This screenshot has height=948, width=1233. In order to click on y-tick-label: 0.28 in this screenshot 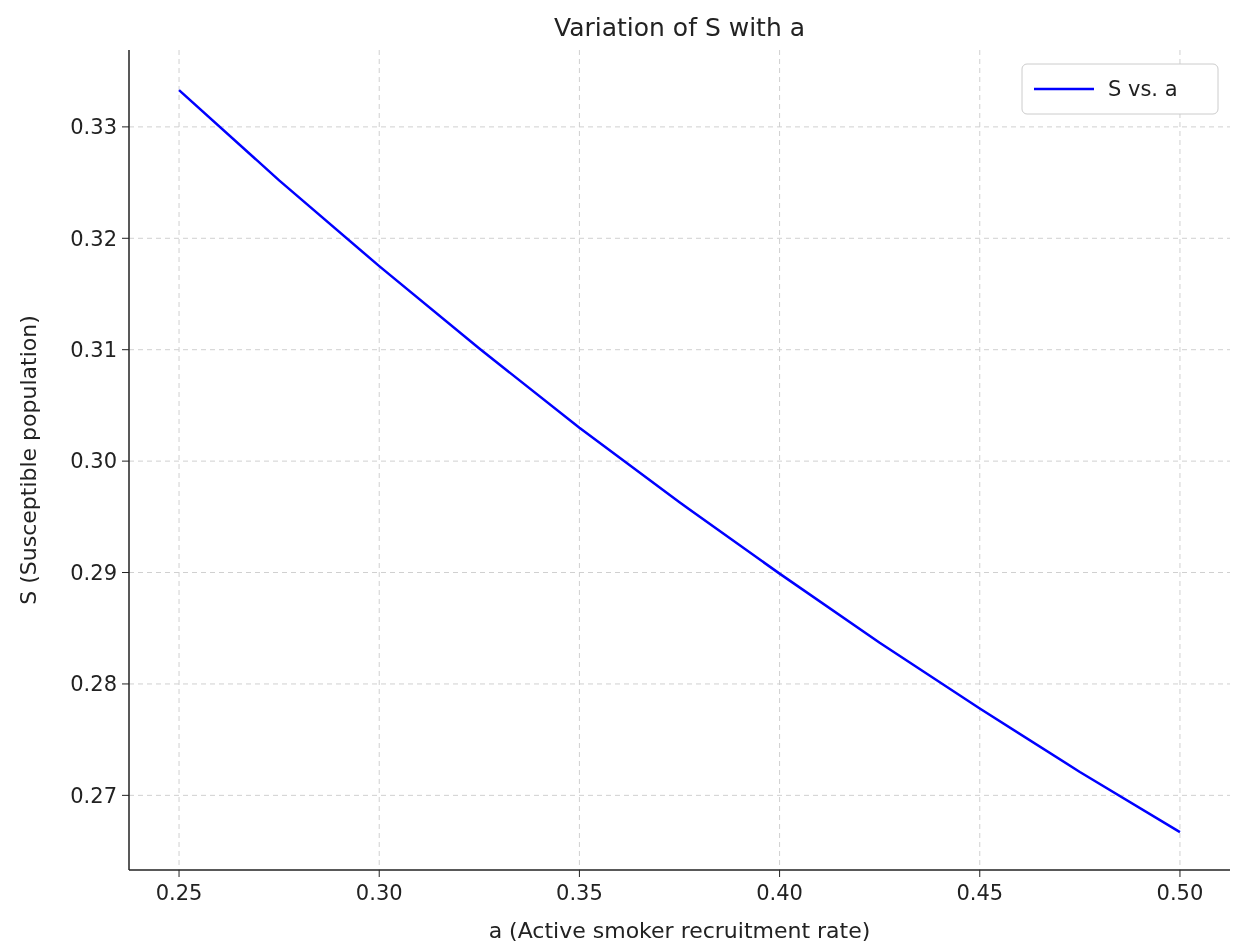, I will do `click(93, 684)`.